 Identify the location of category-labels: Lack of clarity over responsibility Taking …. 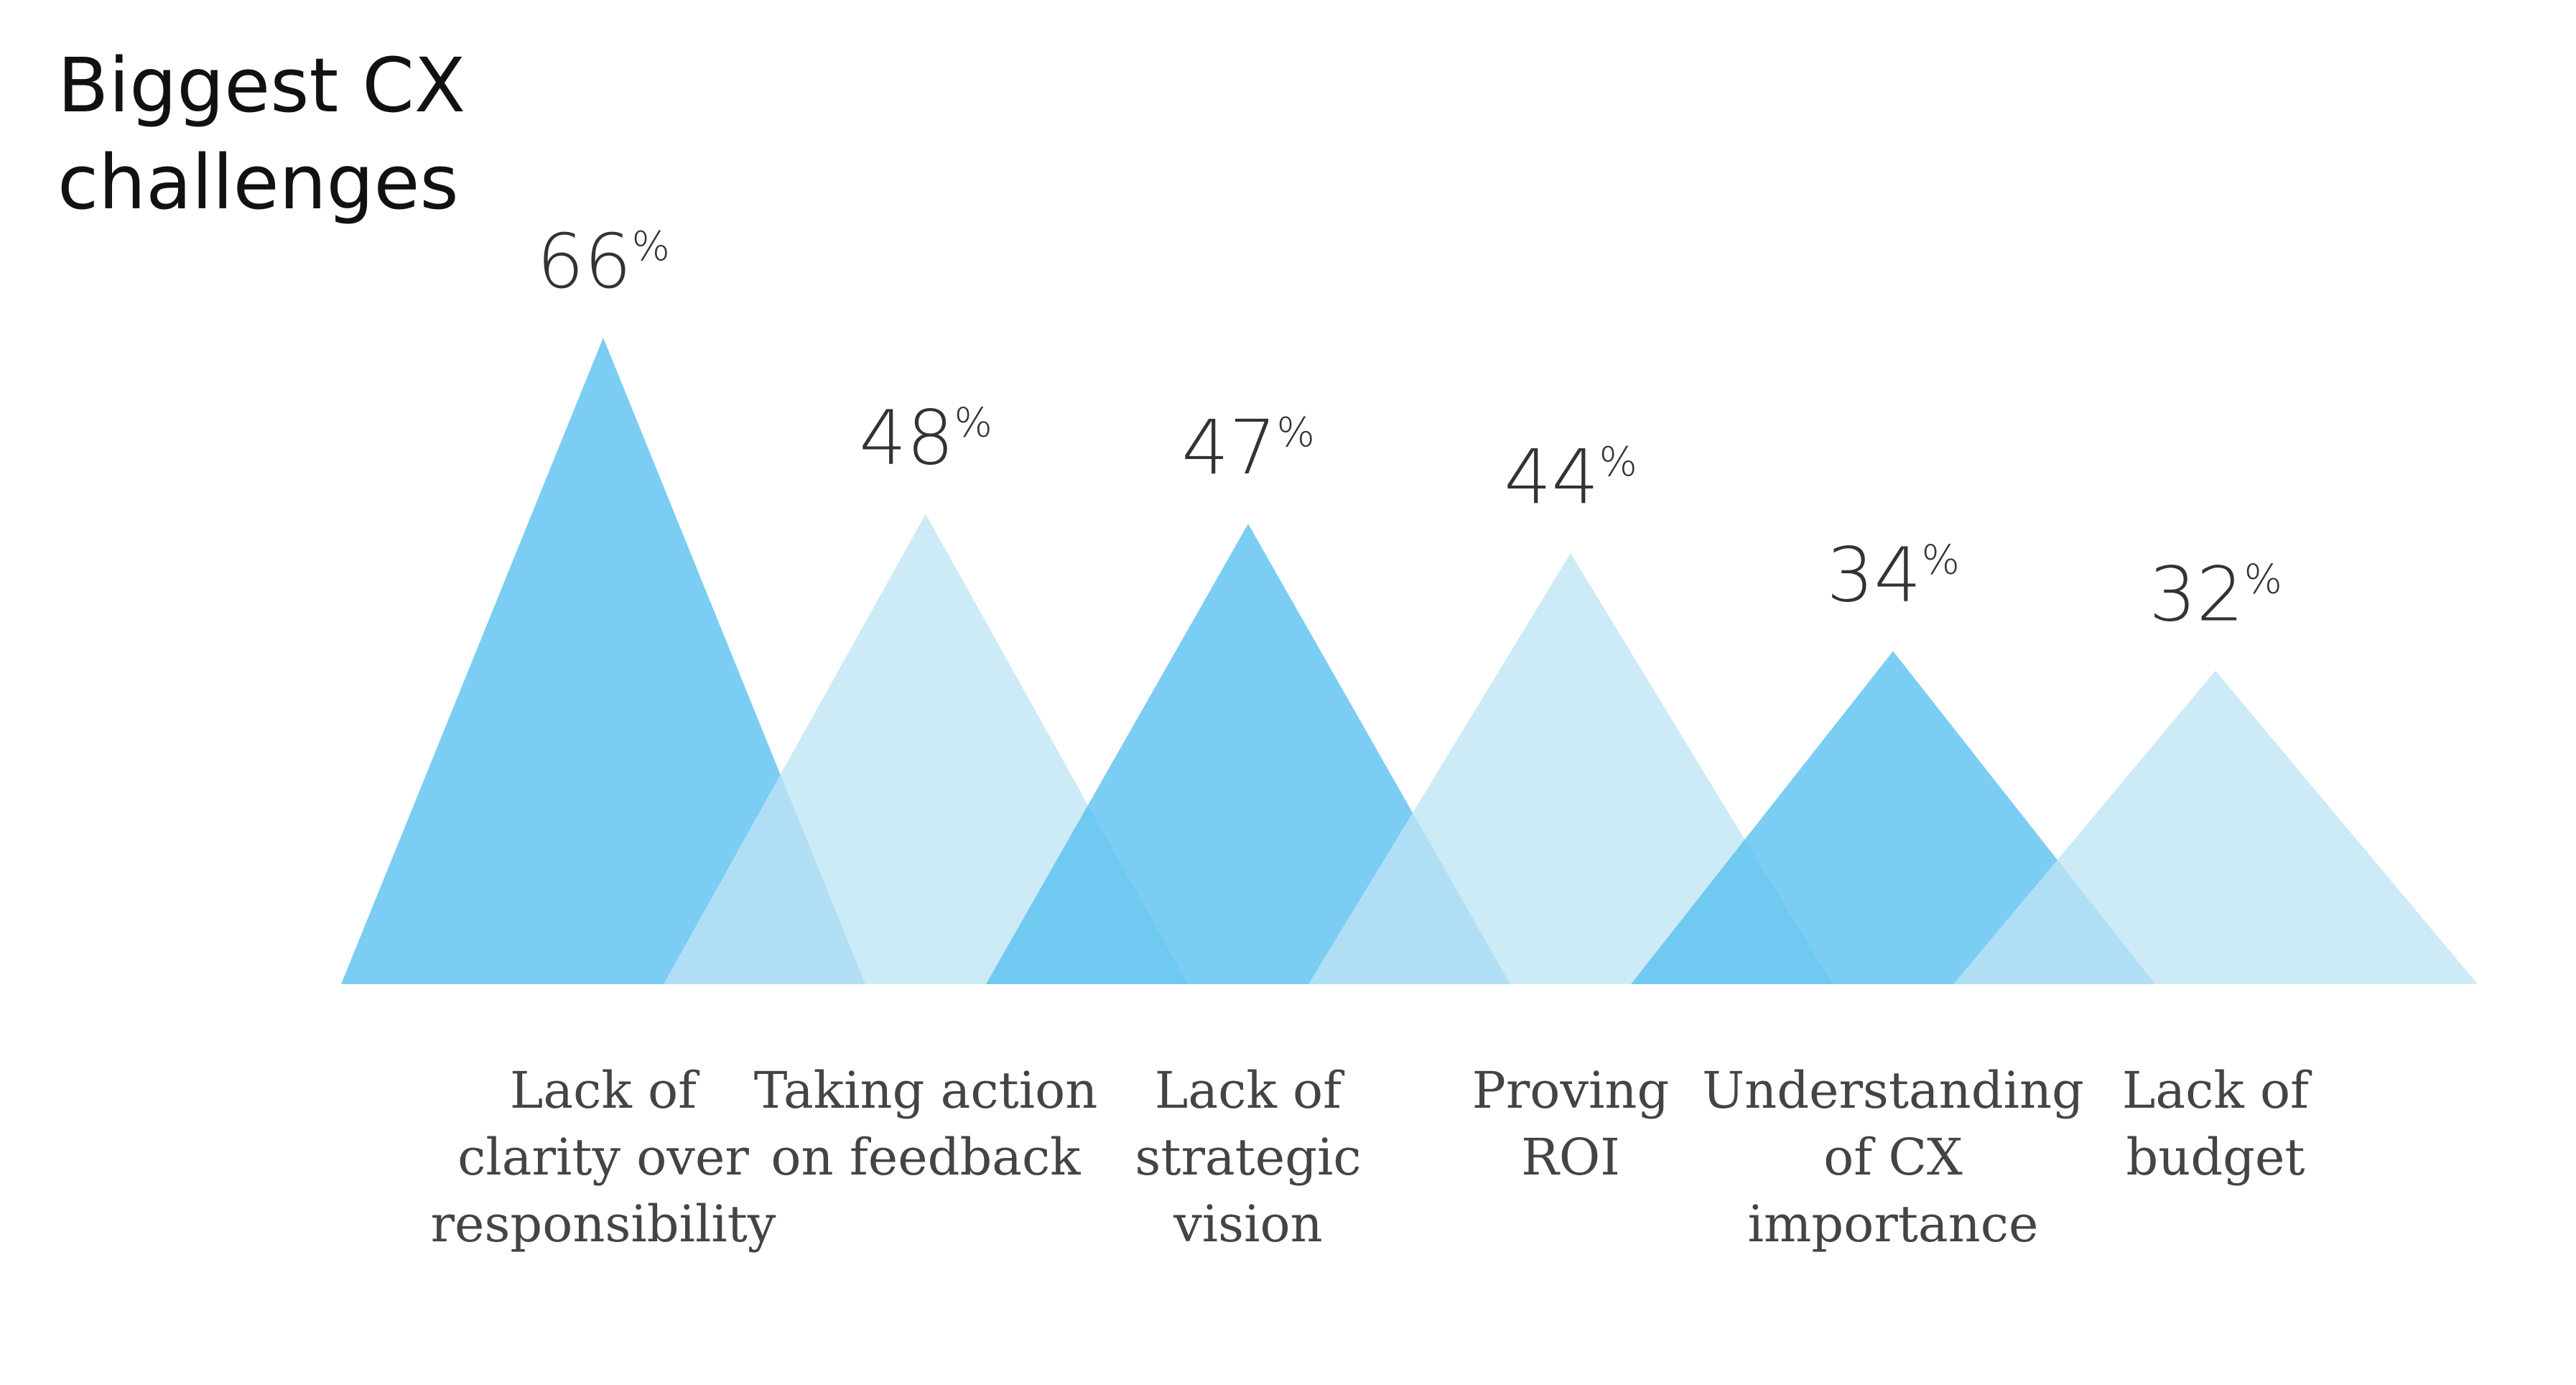
(1372, 1157).